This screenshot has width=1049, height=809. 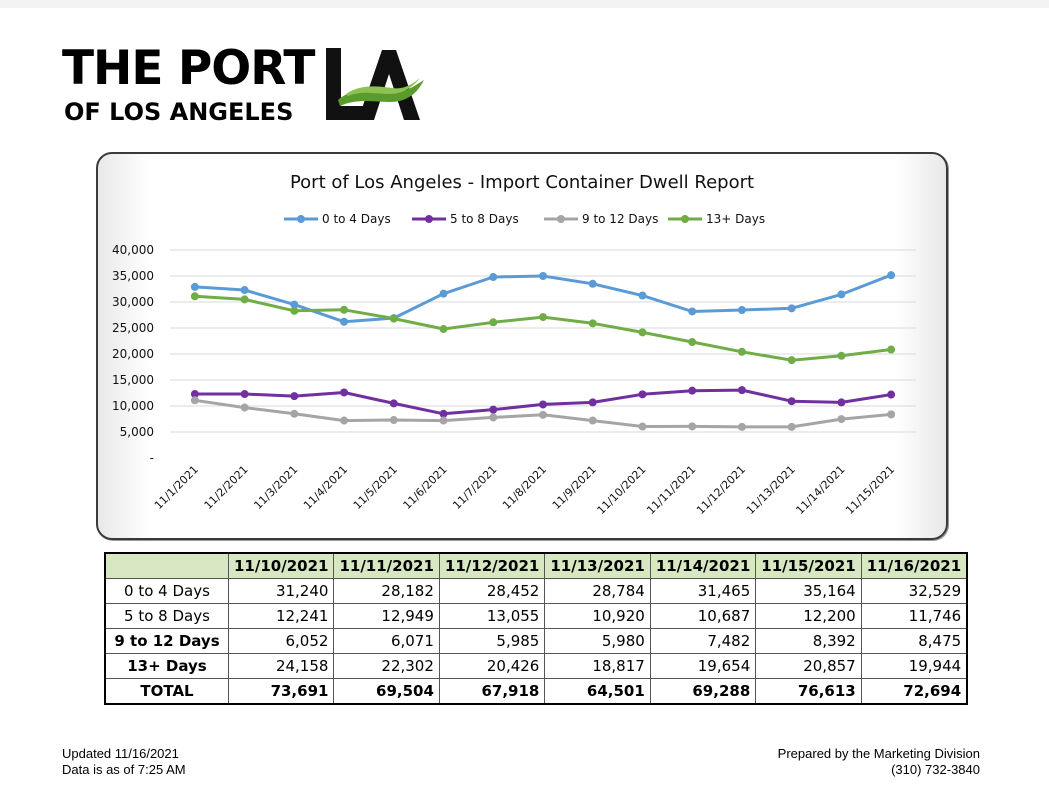 What do you see at coordinates (356, 219) in the screenshot?
I see `legend-label: 0 to 4 Days` at bounding box center [356, 219].